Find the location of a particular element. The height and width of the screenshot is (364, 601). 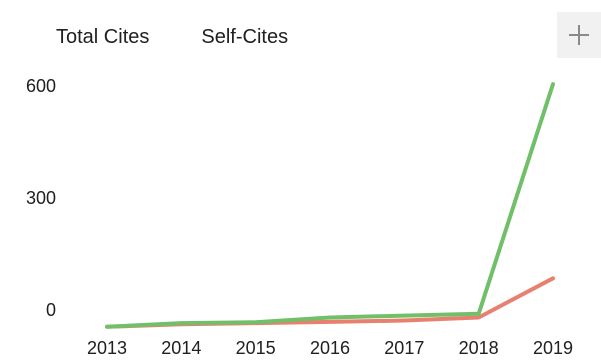

x-tick-label: 2016 is located at coordinates (330, 348).